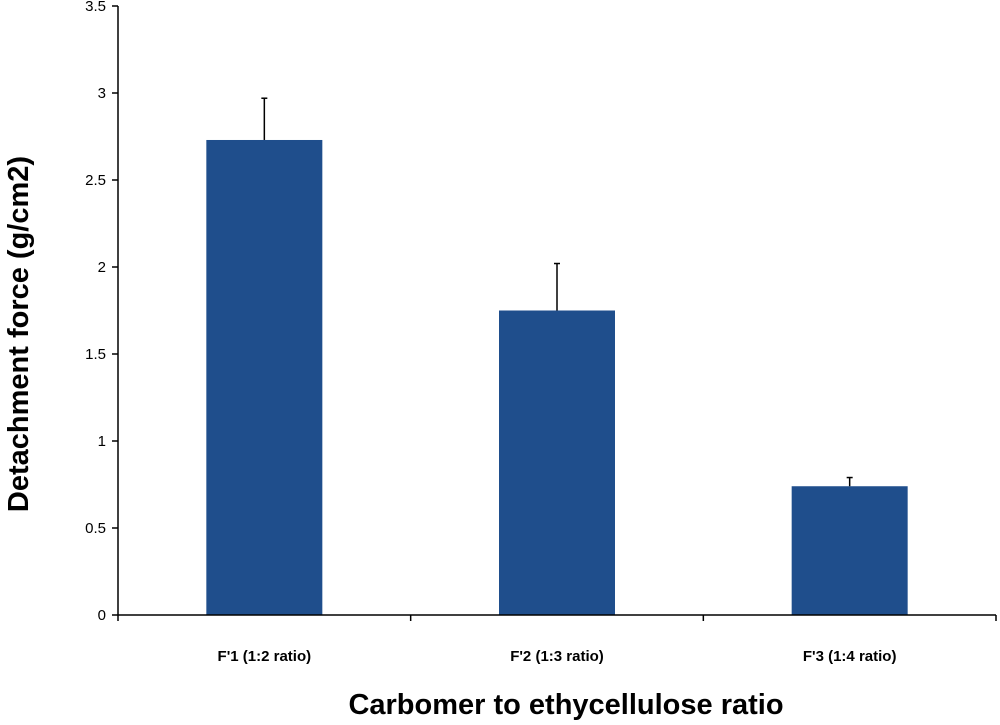  I want to click on y-tick-label: 3, so click(102, 93).